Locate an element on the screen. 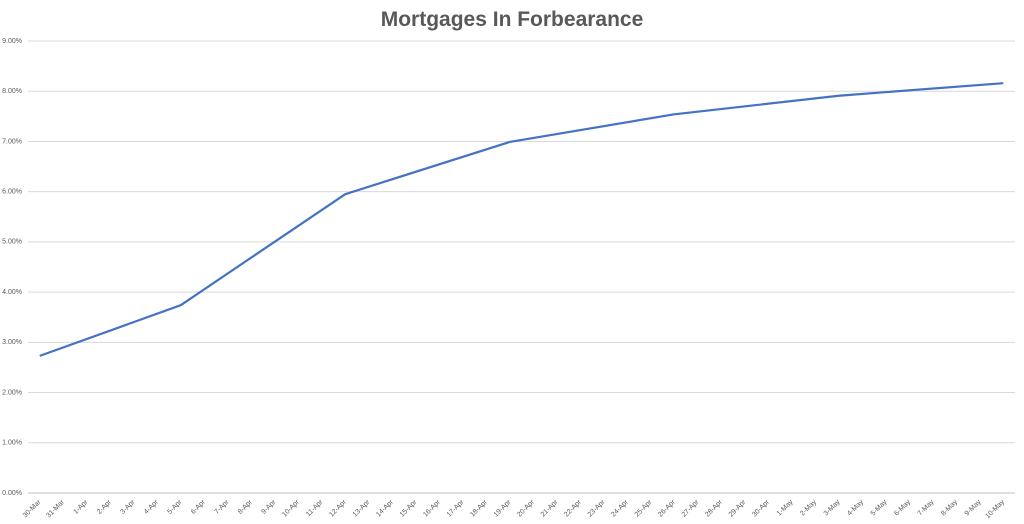  y-tick-label: 0.00% is located at coordinates (12, 493).